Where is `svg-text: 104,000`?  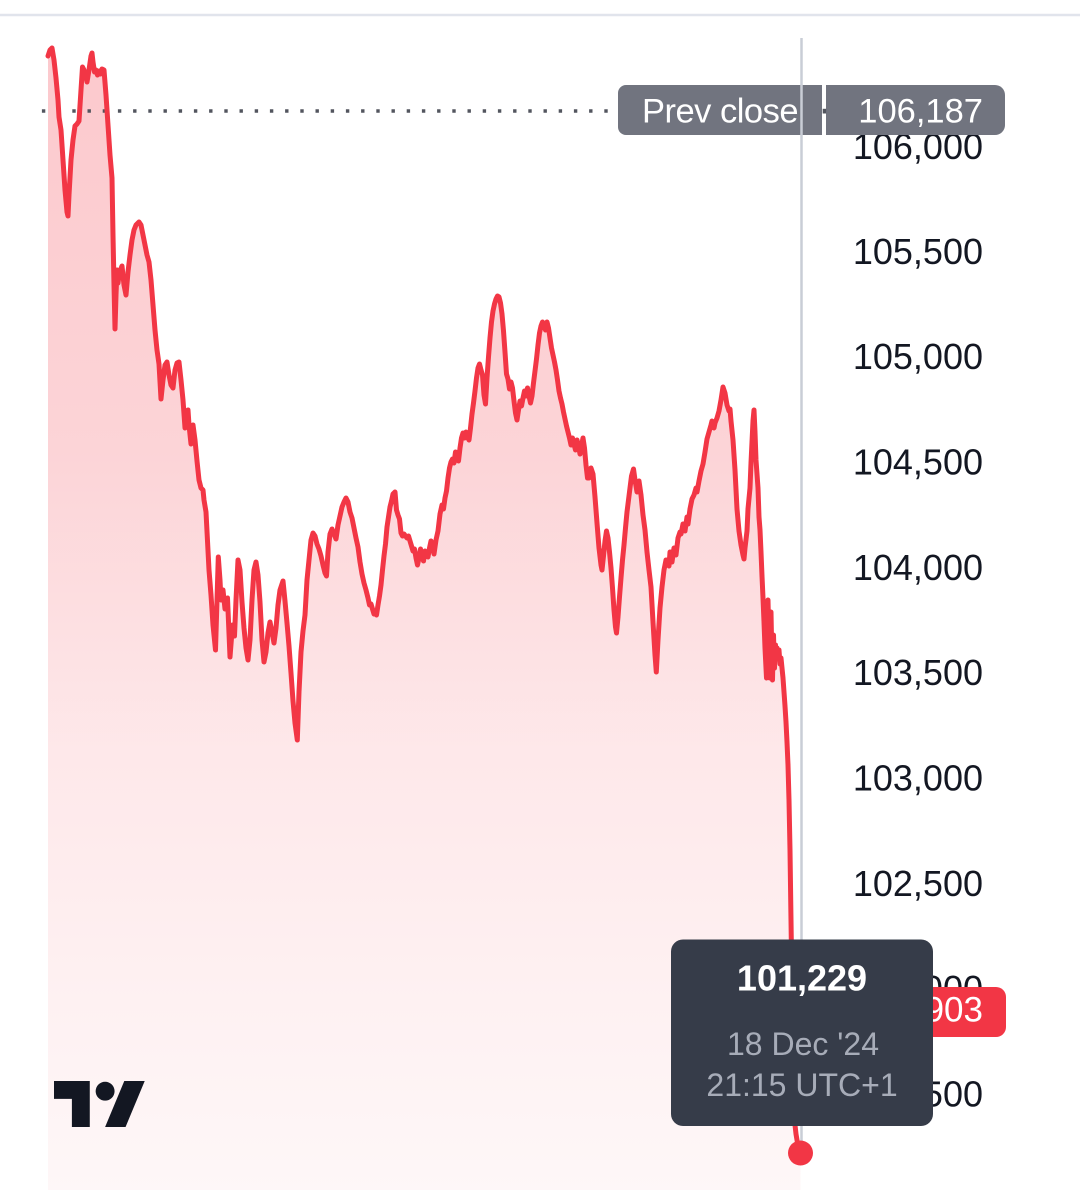 svg-text: 104,000 is located at coordinates (918, 567).